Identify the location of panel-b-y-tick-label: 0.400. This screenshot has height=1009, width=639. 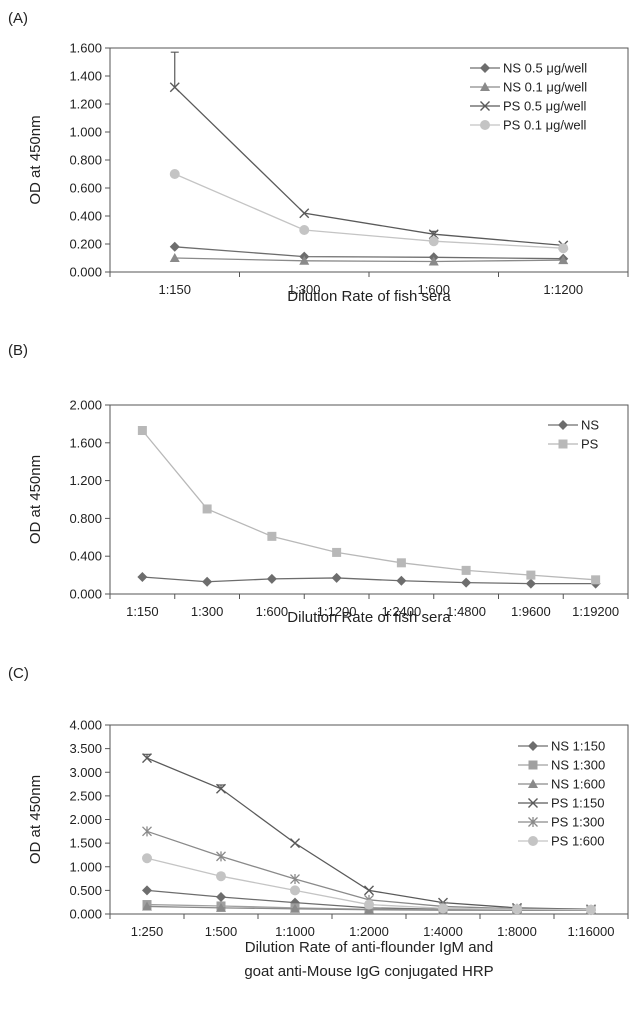
(85, 556).